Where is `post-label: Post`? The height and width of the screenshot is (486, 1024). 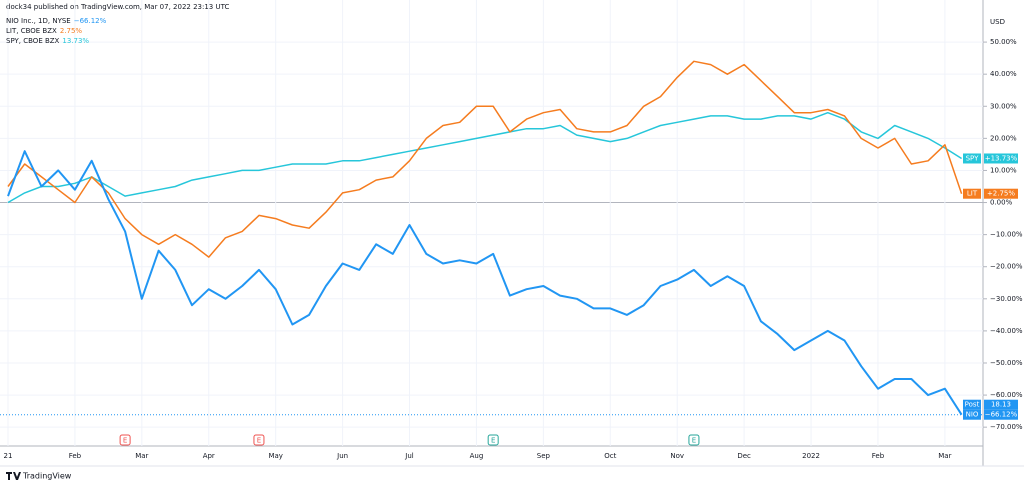 post-label: Post is located at coordinates (972, 405).